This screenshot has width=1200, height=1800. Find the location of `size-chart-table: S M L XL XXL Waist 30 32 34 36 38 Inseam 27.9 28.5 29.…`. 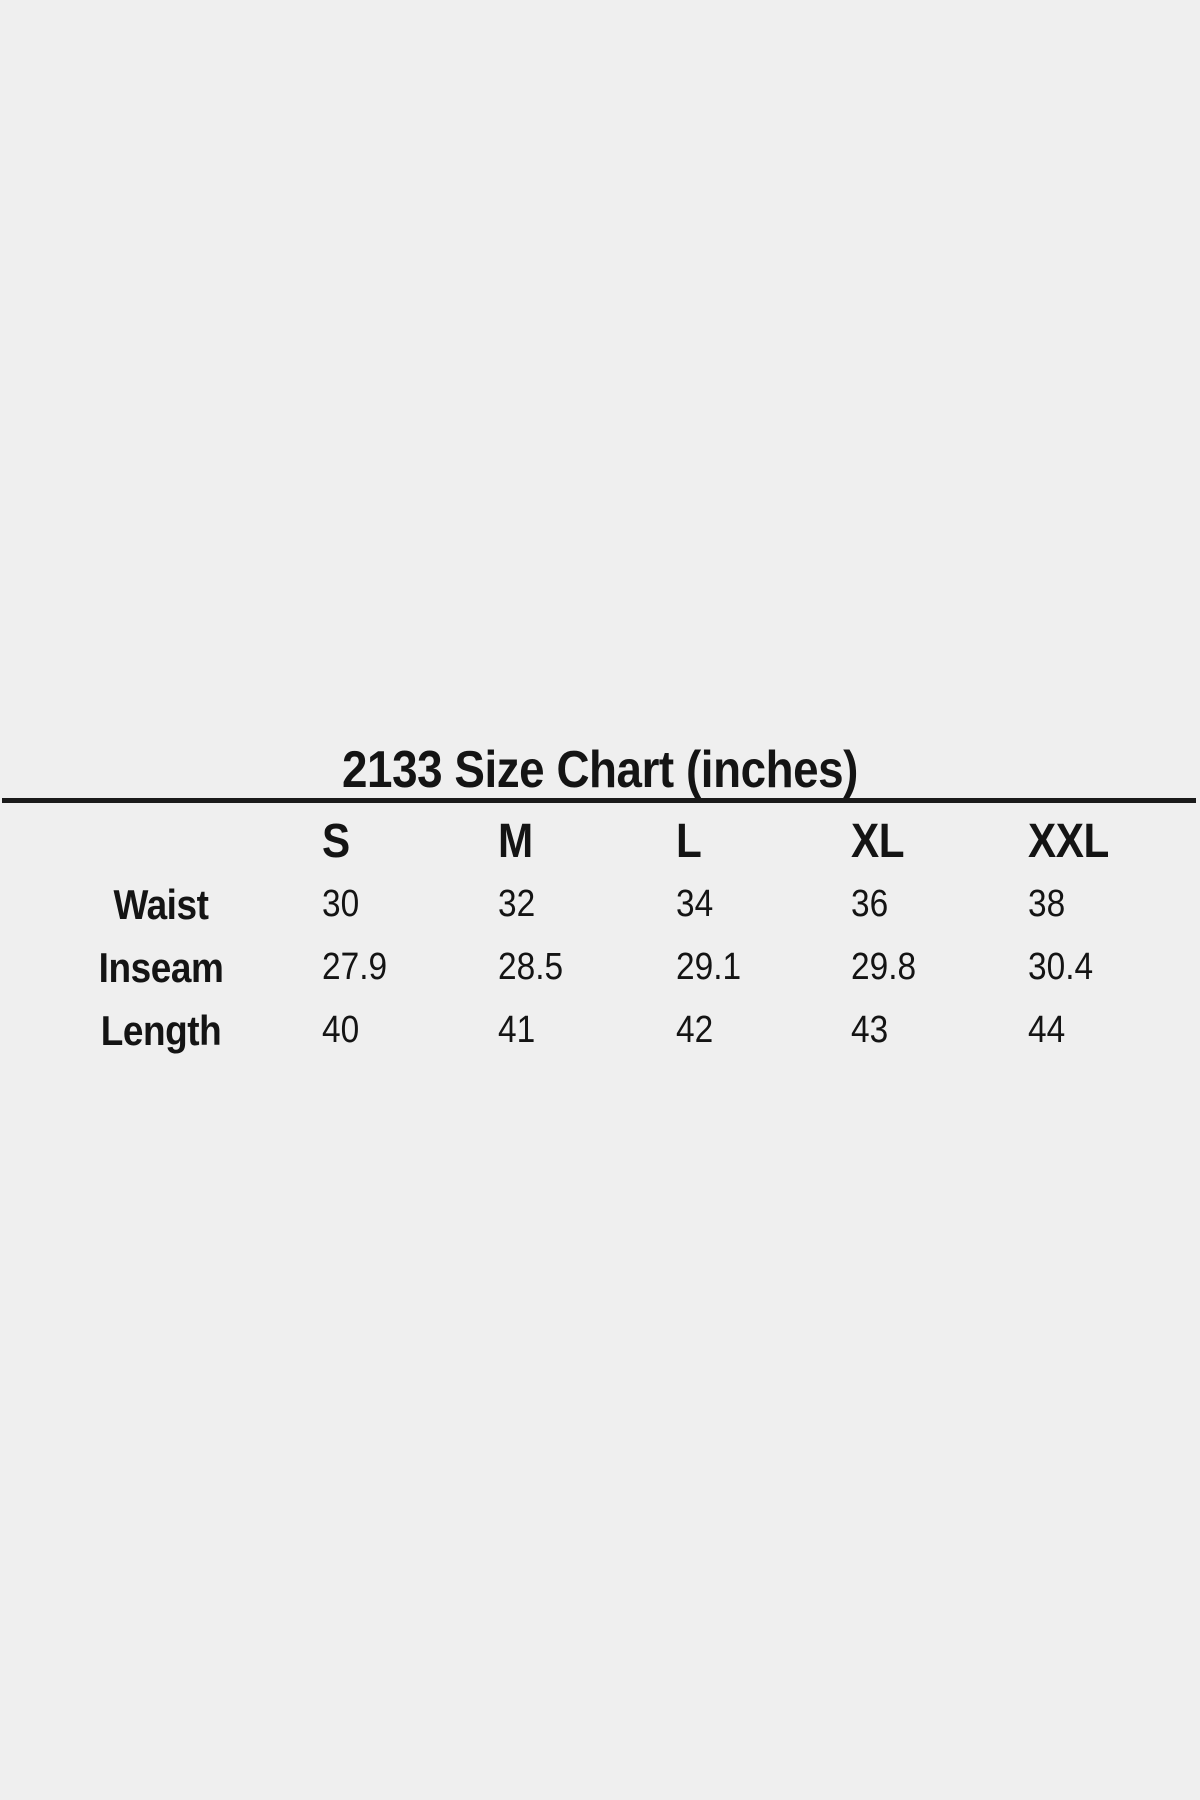

size-chart-table: S M L XL XXL Waist 30 32 34 36 38 Inseam 27.9 28.5 29.… is located at coordinates (600, 936).